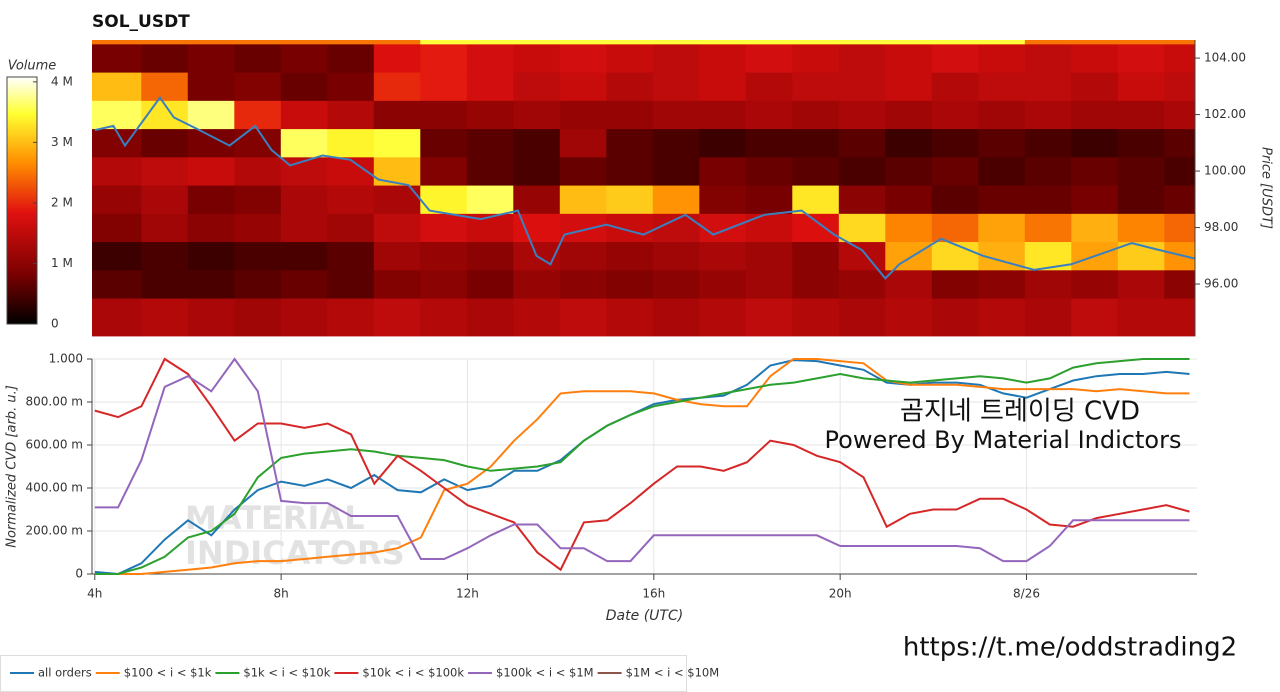 Image resolution: width=1280 pixels, height=692 pixels. What do you see at coordinates (673, 673) in the screenshot?
I see `legend-label: $1M < i < $10M` at bounding box center [673, 673].